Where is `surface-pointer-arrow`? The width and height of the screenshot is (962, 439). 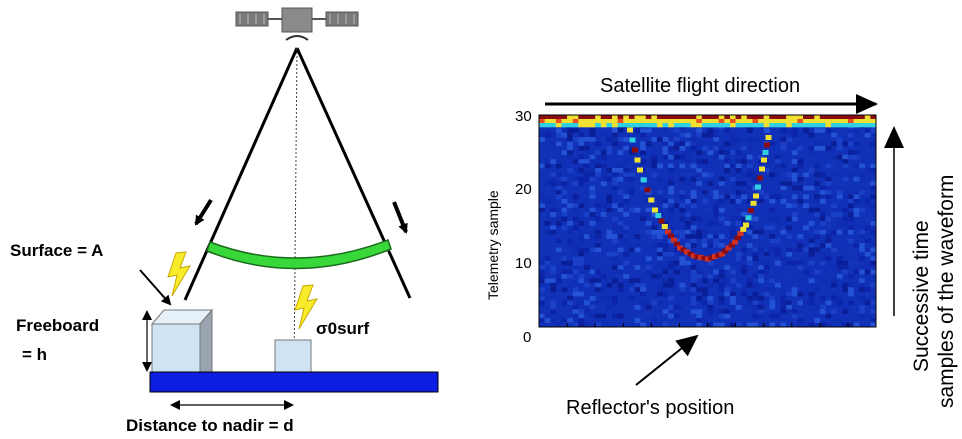 surface-pointer-arrow is located at coordinates (155, 287).